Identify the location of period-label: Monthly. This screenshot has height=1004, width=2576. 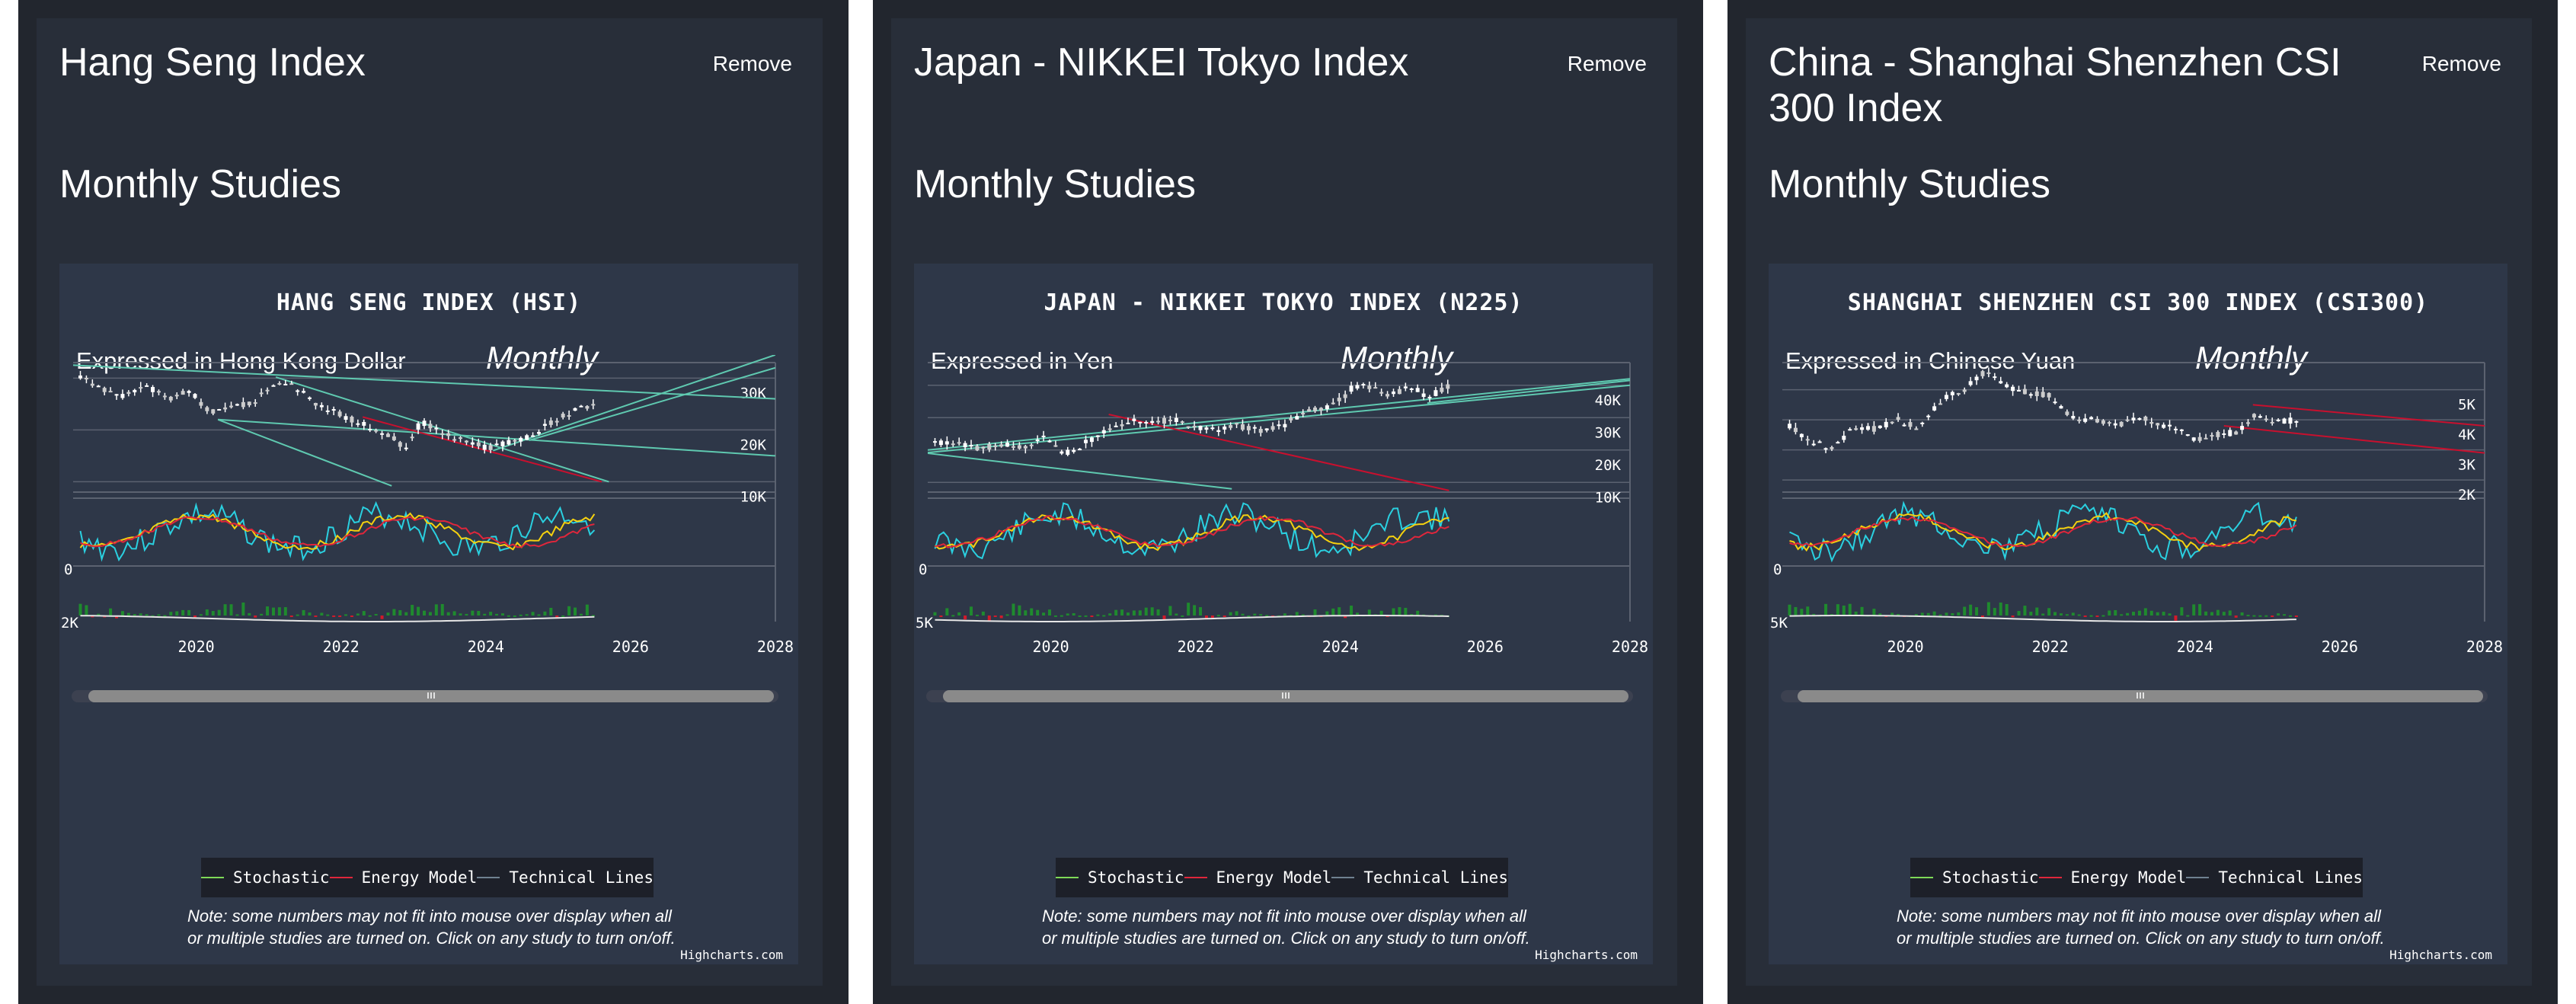
(542, 358).